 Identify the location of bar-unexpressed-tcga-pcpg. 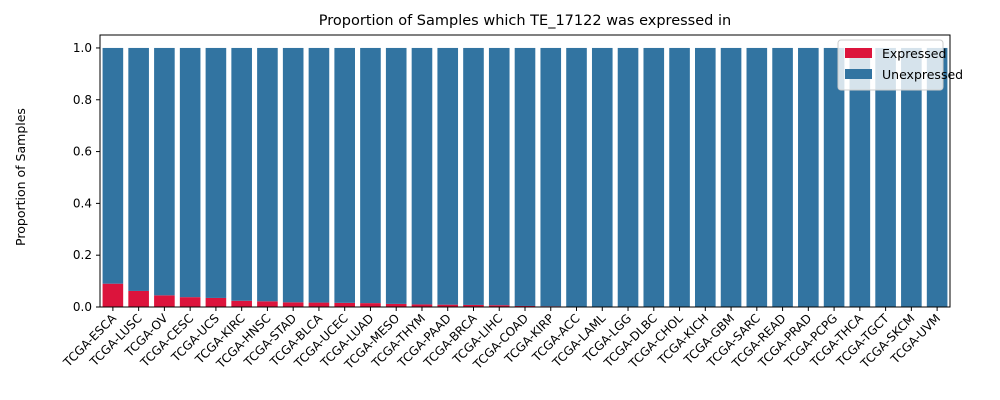
(834, 177).